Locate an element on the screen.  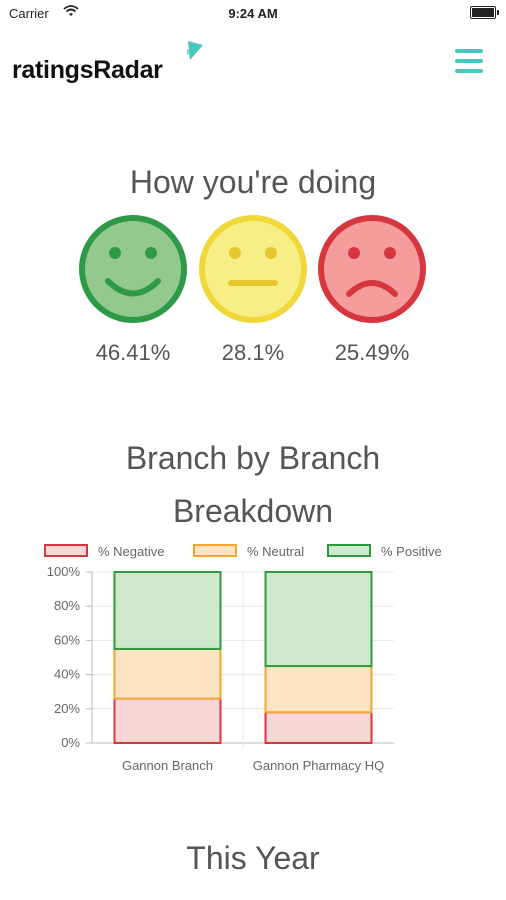
legend-swatch-positive is located at coordinates (349, 550).